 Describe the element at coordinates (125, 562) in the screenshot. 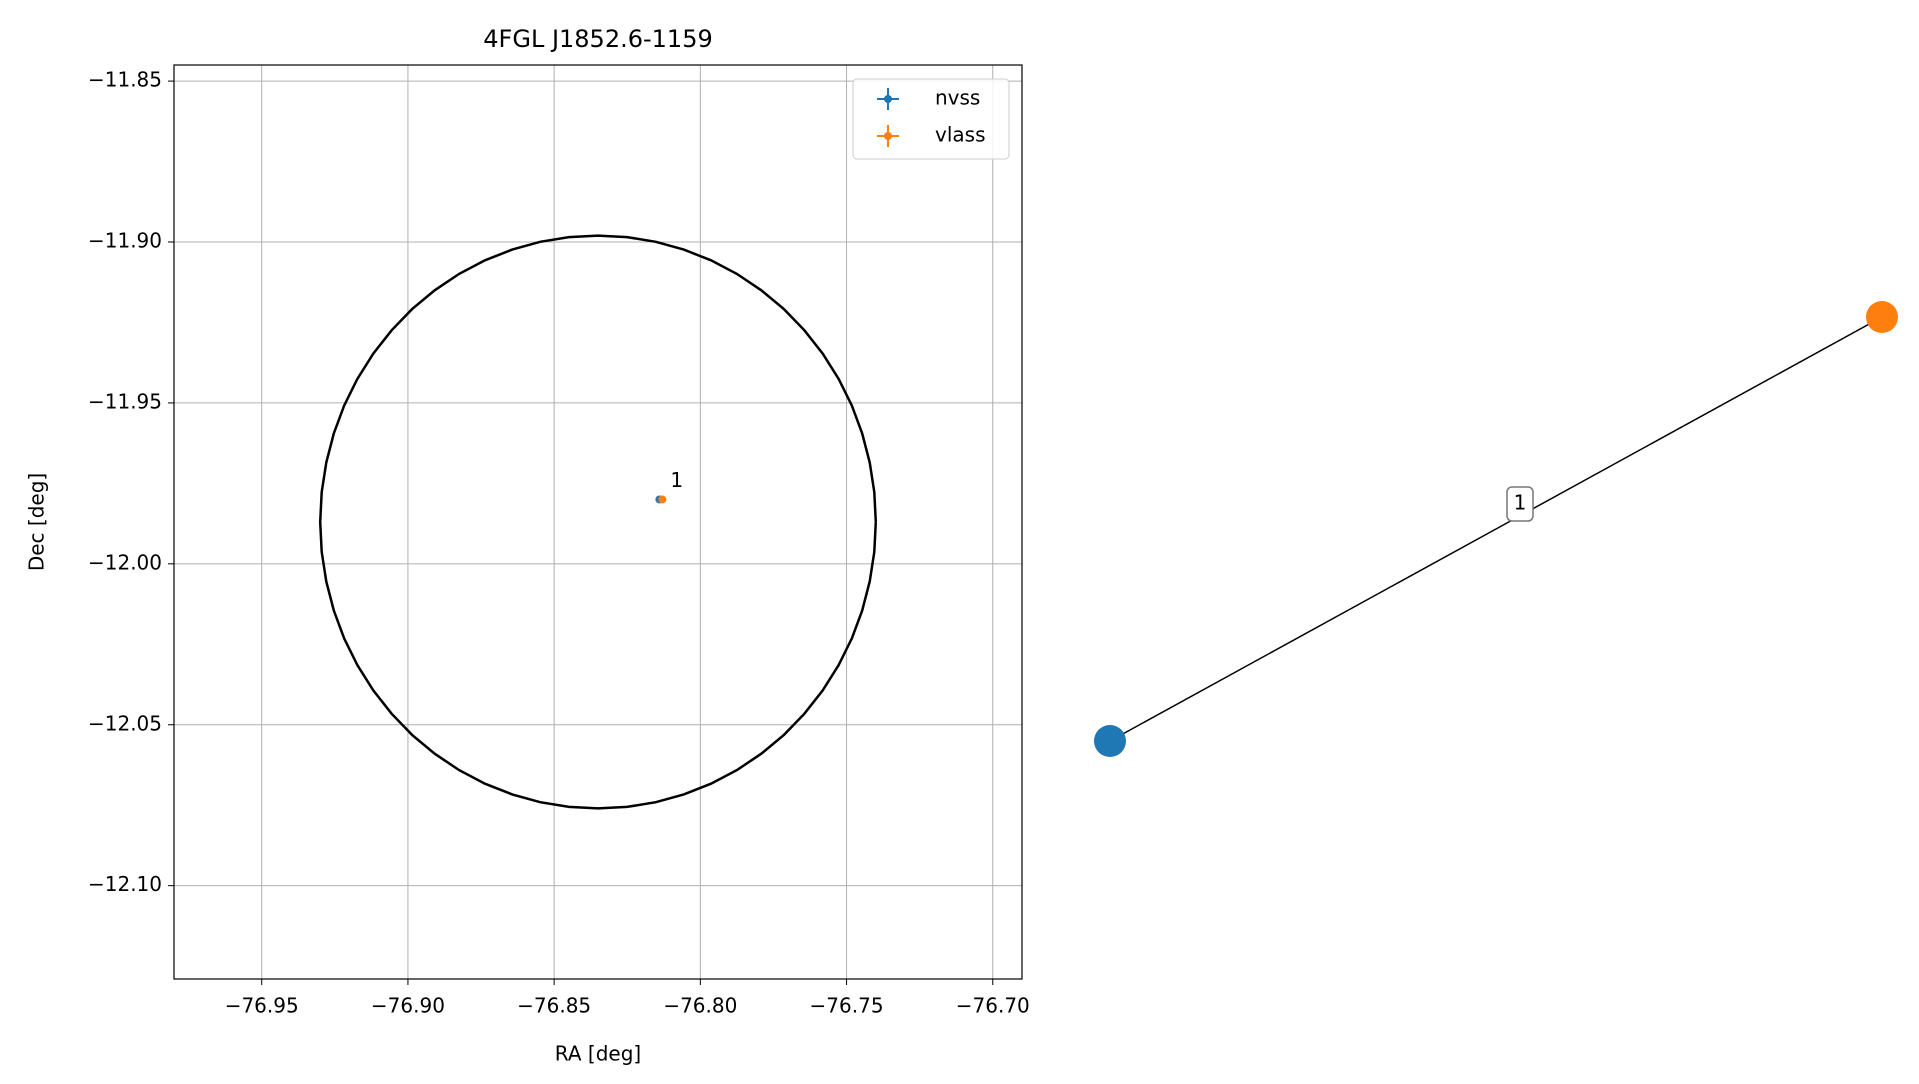

I see `y-tick-label: −12.00` at that location.